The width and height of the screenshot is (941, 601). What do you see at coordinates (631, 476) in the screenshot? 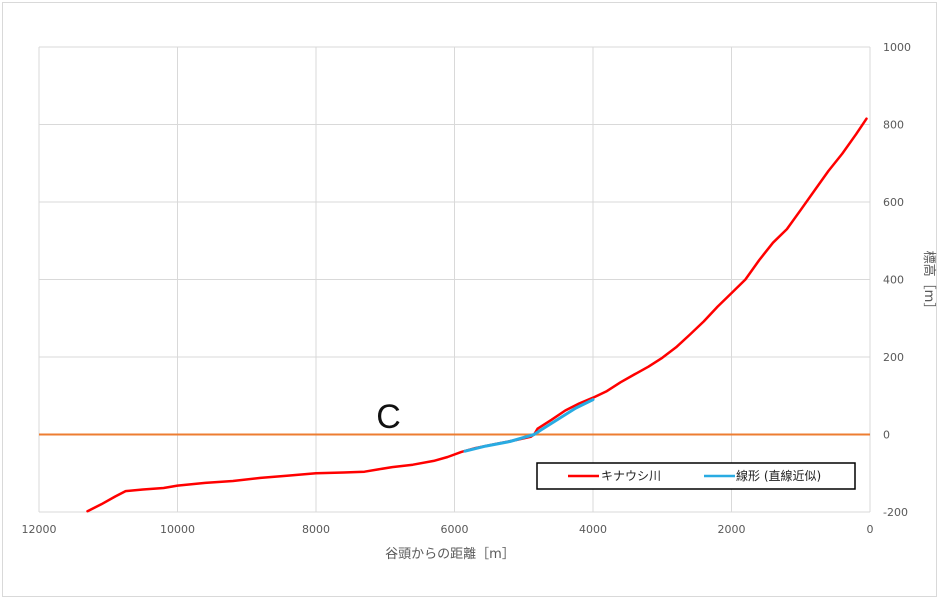
I see `legend-label-kinaushi: キナウシ川` at bounding box center [631, 476].